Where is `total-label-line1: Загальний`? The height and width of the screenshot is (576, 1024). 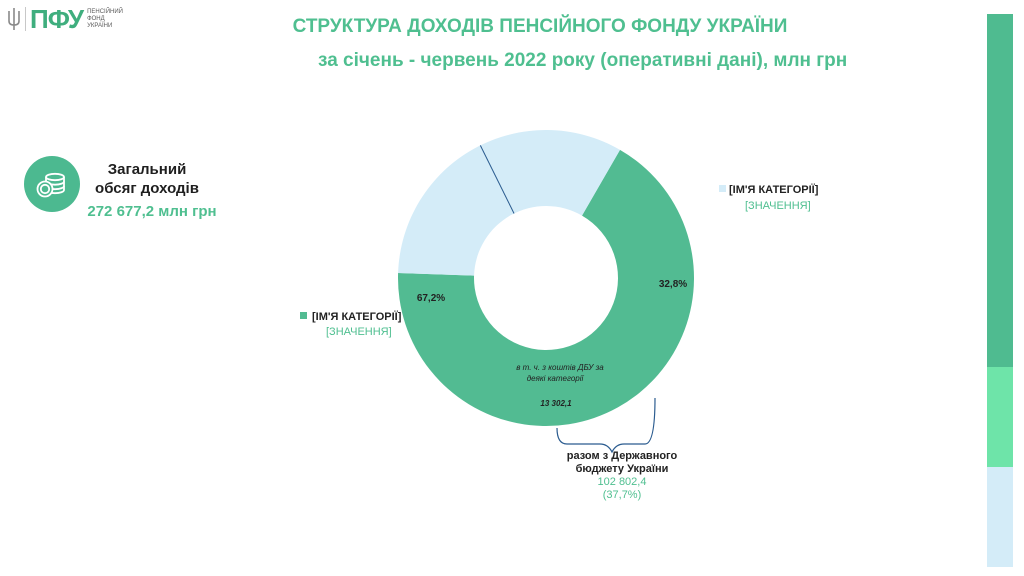
total-label-line1: Загальний is located at coordinates (147, 169).